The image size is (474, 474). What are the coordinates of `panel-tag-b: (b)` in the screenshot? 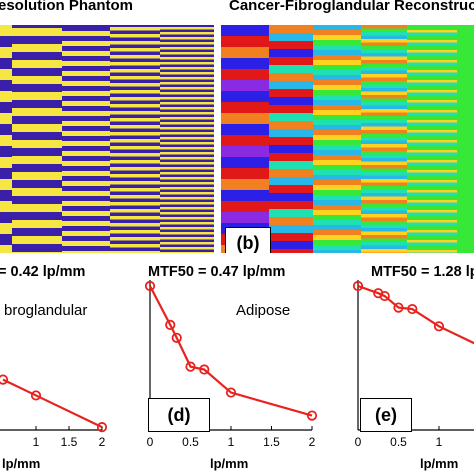 It's located at (248, 240).